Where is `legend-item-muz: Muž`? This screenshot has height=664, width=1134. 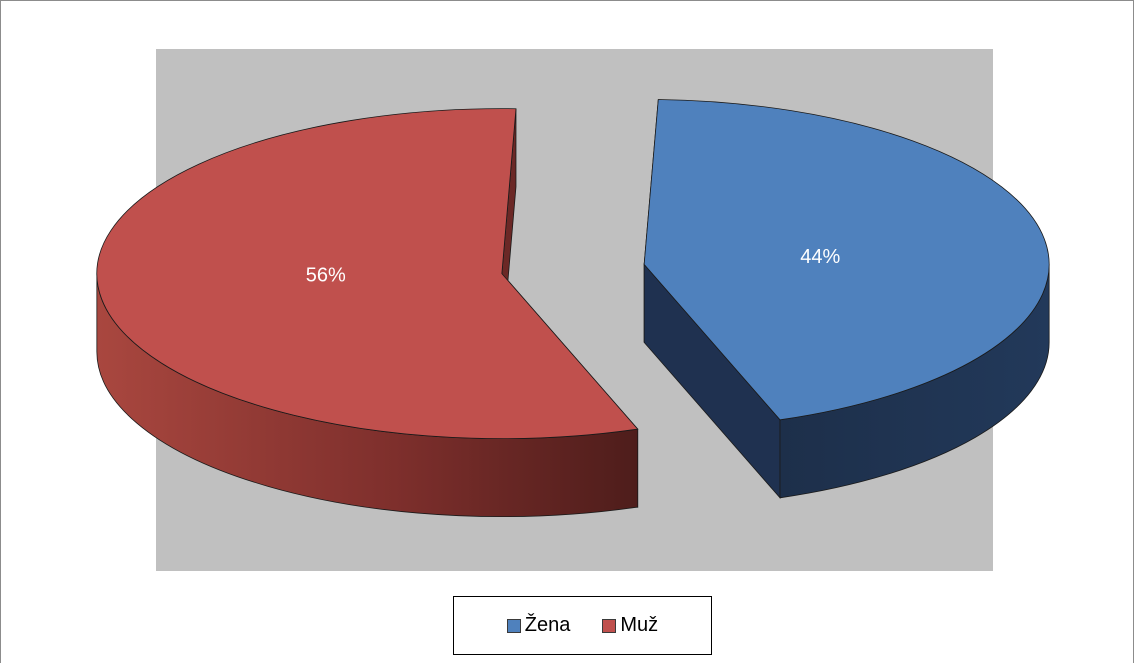 legend-item-muz: Muž is located at coordinates (630, 625).